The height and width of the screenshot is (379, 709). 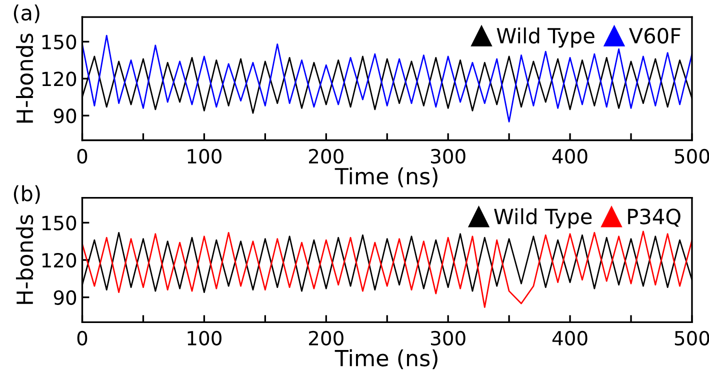 What do you see at coordinates (654, 217) in the screenshot?
I see `legend-label: P34Q` at bounding box center [654, 217].